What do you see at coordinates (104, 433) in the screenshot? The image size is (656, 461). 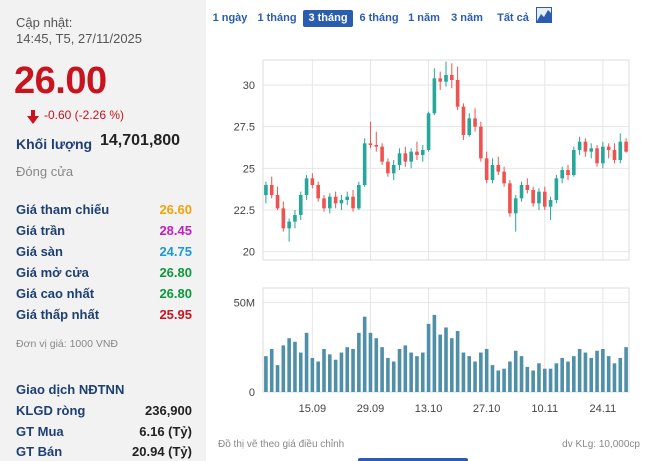 I see `foreign-buy-value: GT Mua 6.16 (Tỷ)` at bounding box center [104, 433].